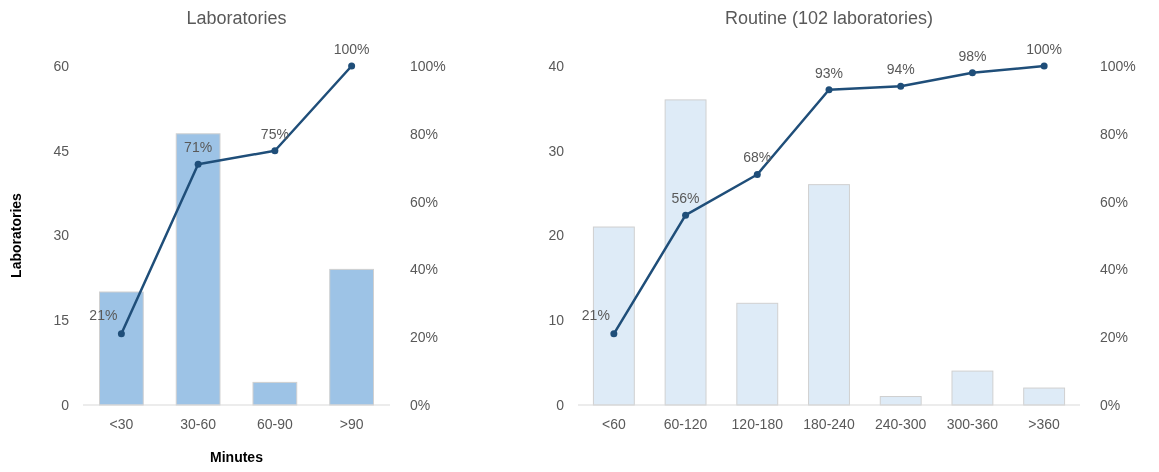  I want to click on x-tick-label: 30-60, so click(198, 424).